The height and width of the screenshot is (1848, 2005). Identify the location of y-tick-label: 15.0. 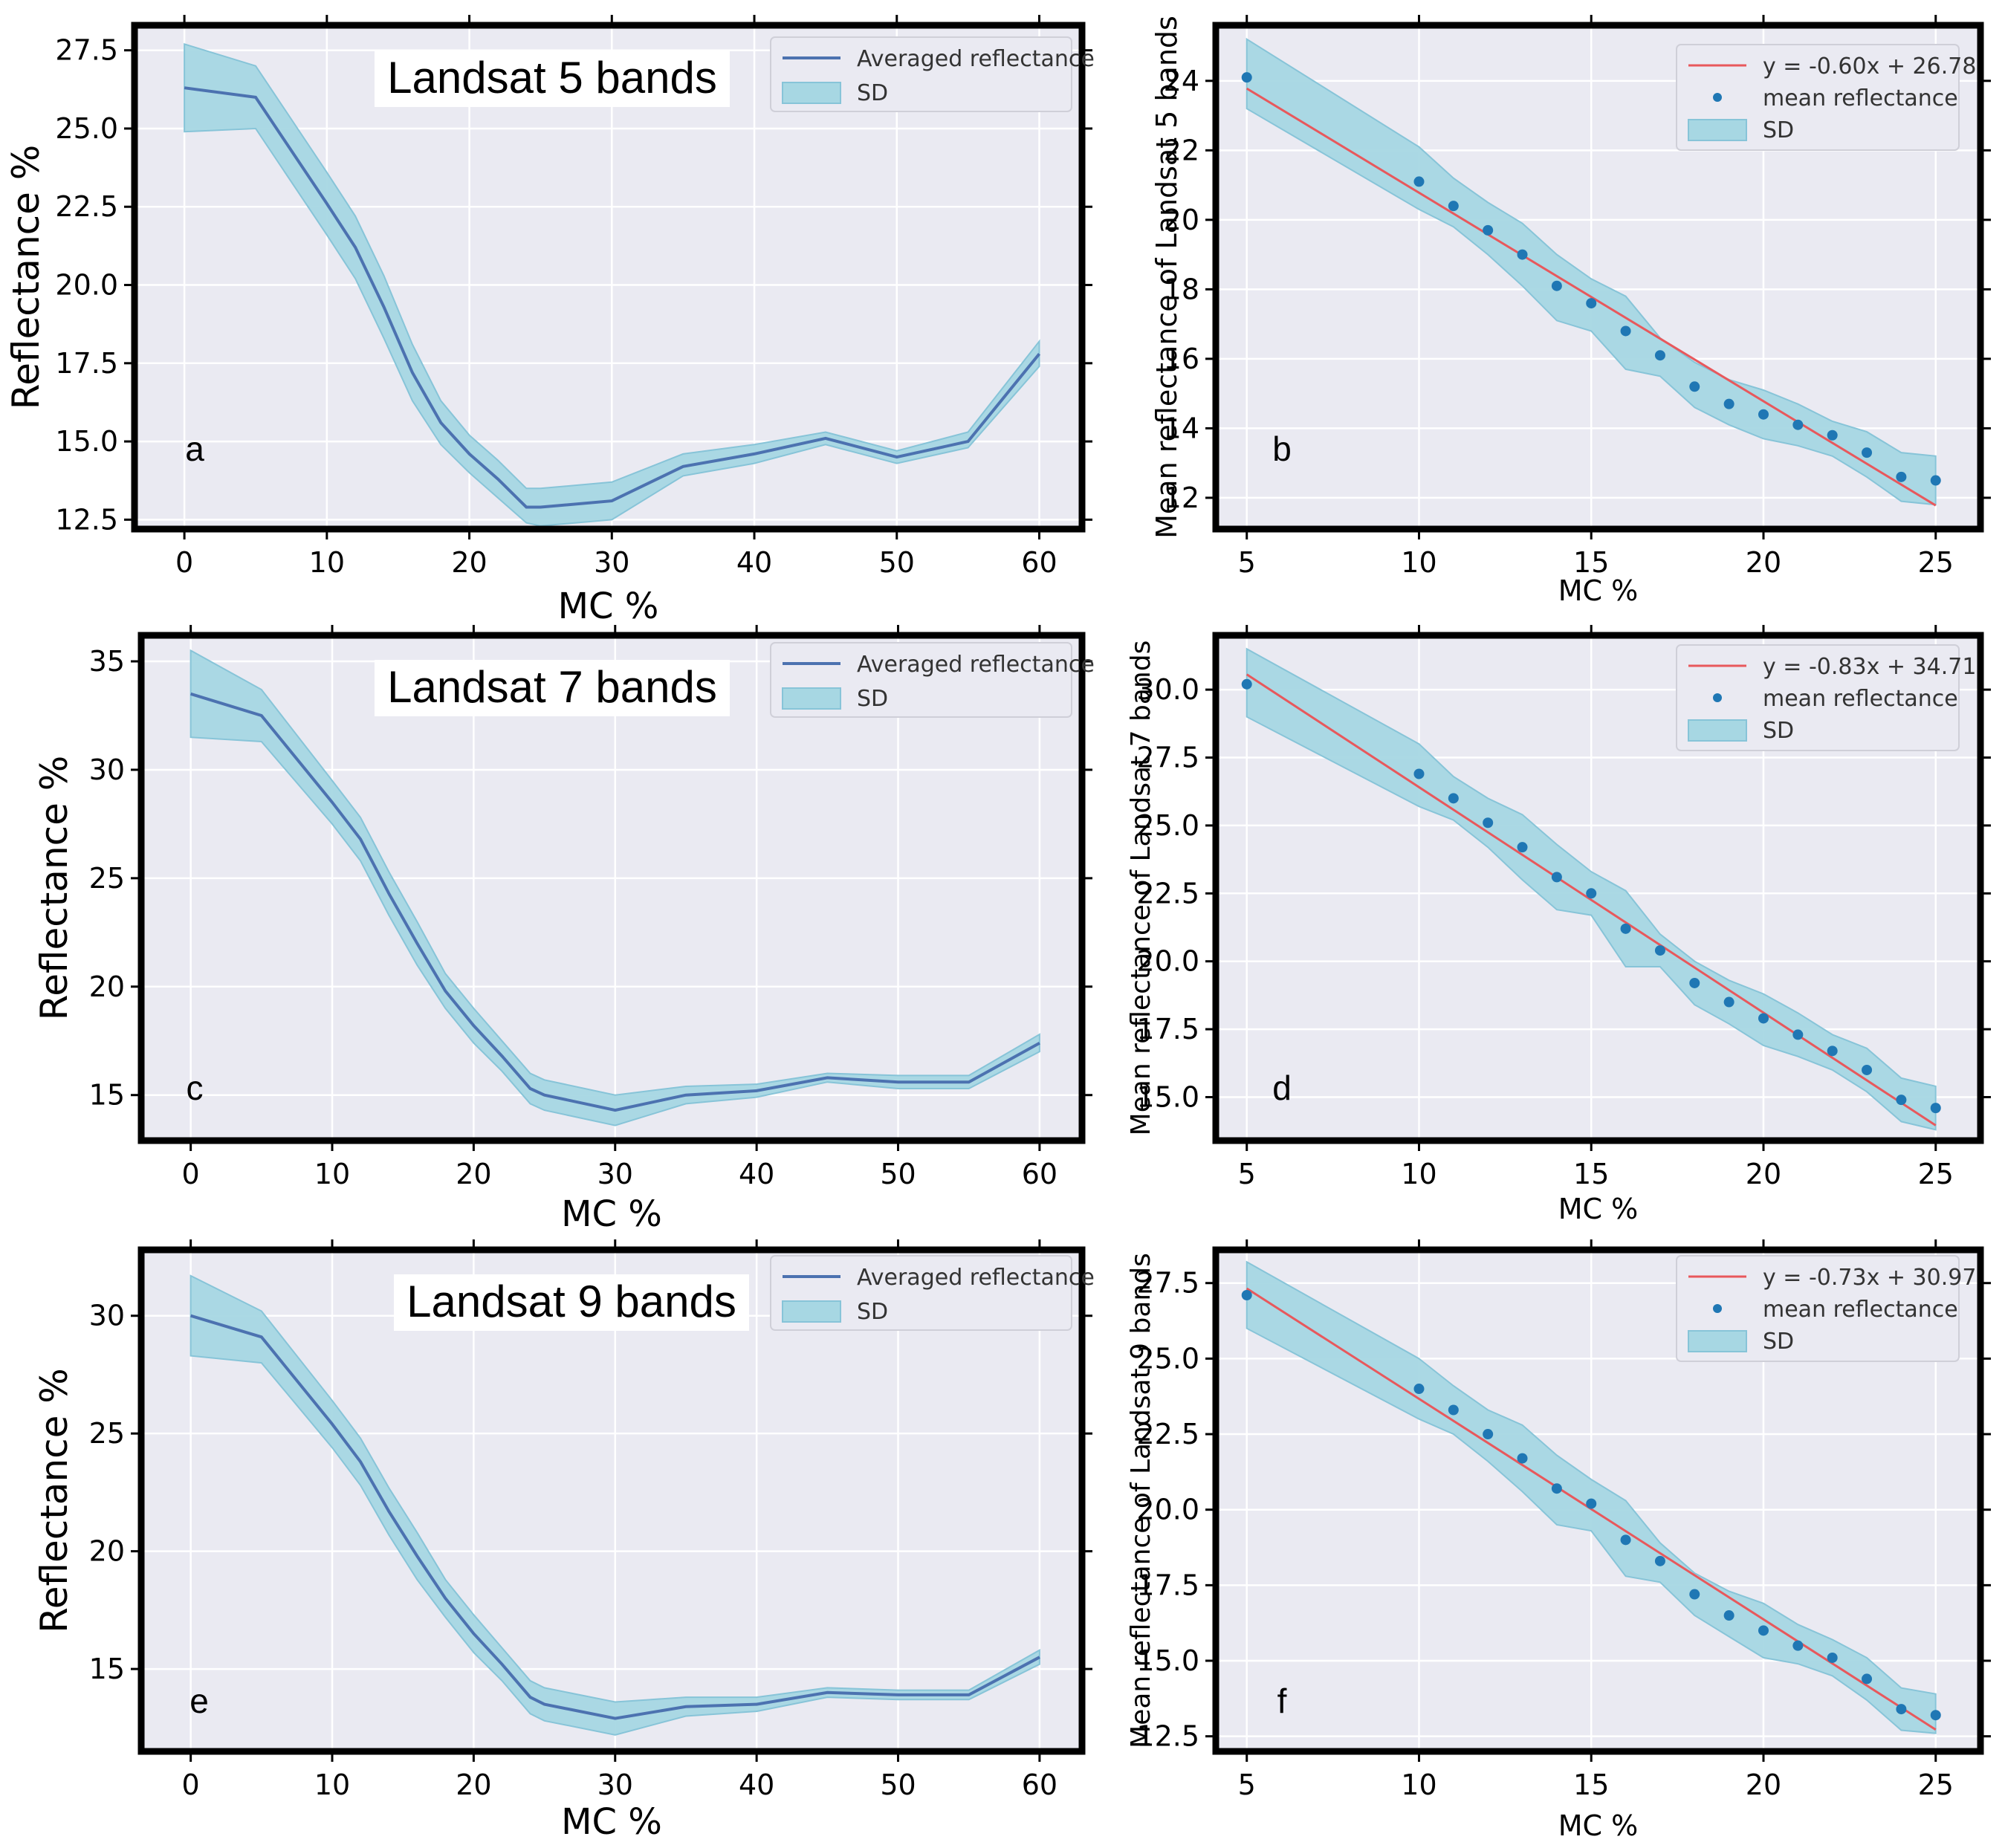
(86, 441).